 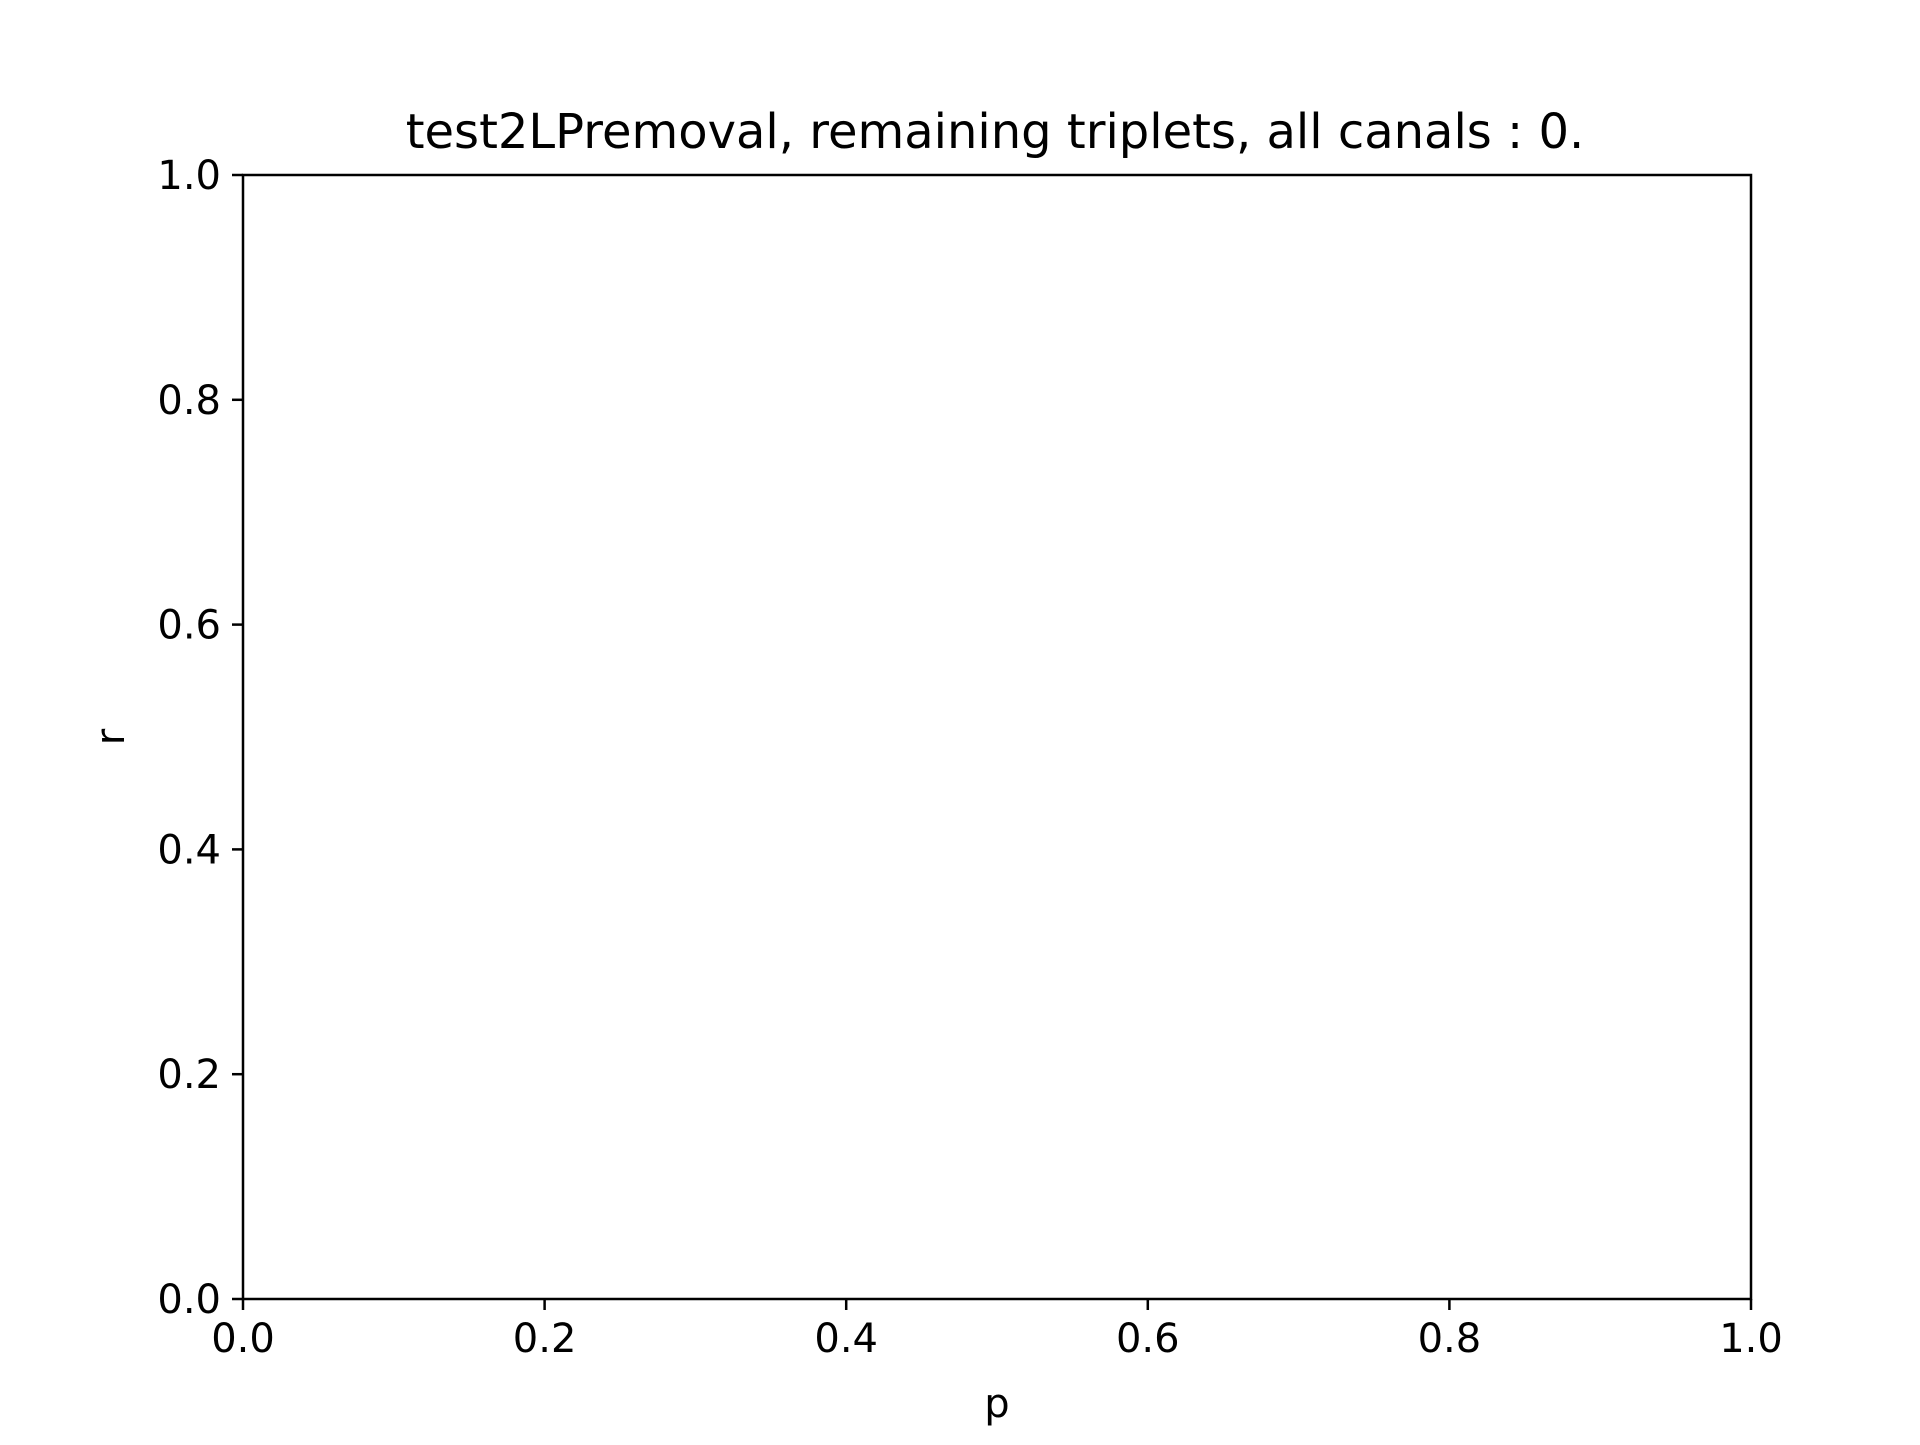 I want to click on x-axis-ticks: 0.0 0.2 0.4 0.6 0.8 1.0, so click(x=997, y=1330).